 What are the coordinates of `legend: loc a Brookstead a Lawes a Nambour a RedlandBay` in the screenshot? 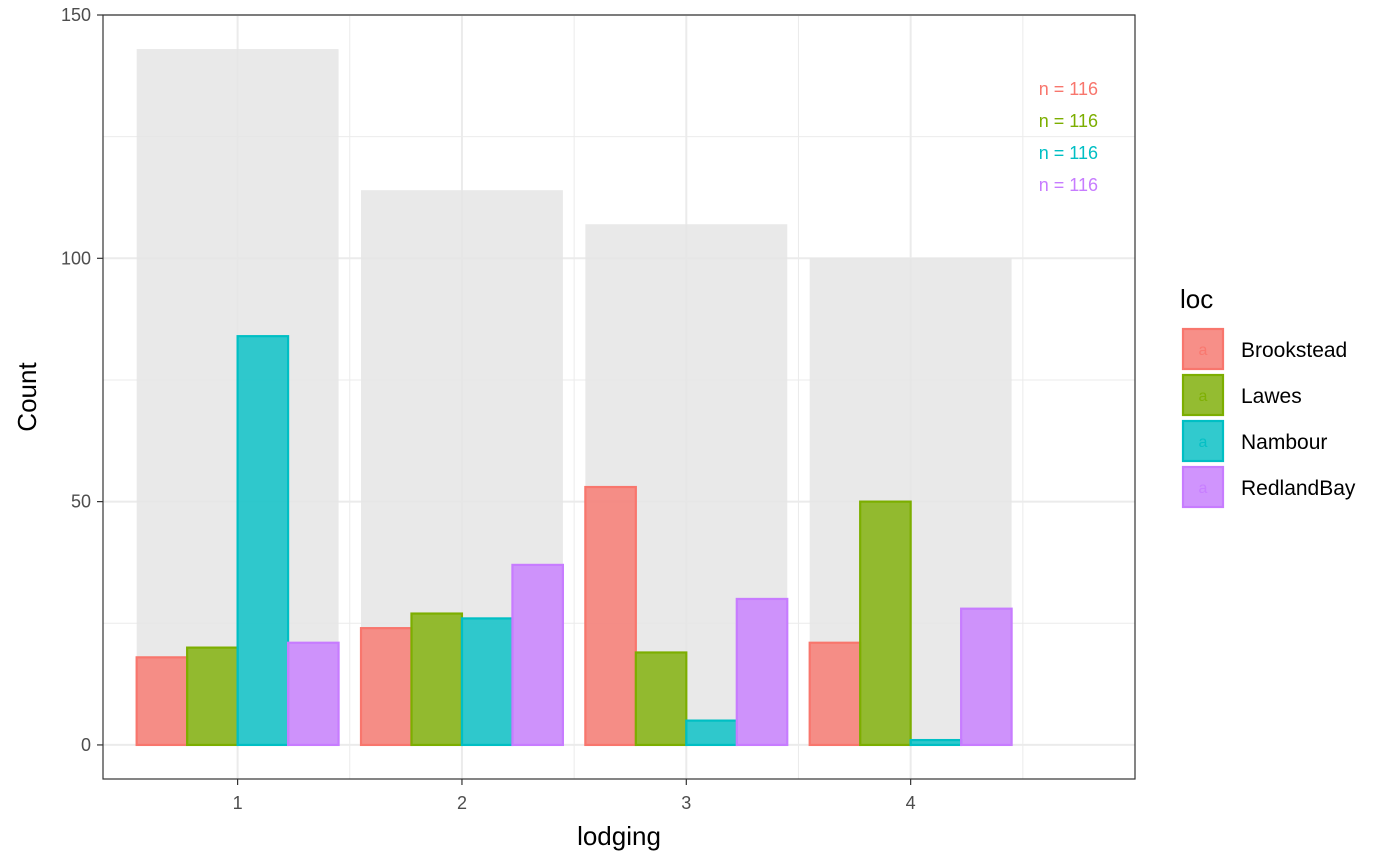 It's located at (1268, 396).